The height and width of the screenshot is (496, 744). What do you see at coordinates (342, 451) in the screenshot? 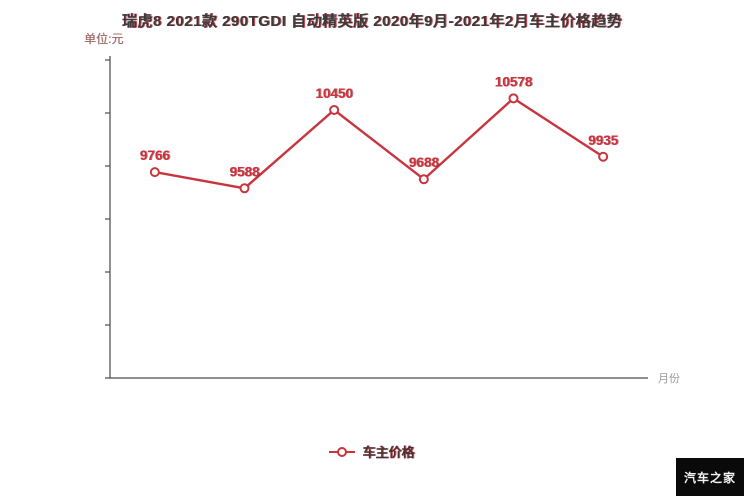
I see `legend-line-marker-icon` at bounding box center [342, 451].